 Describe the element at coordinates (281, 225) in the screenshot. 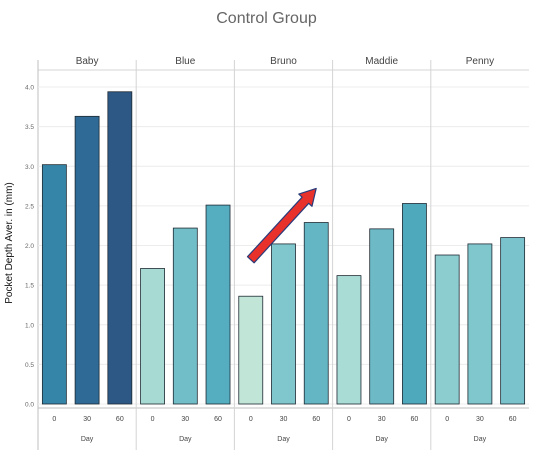

I see `trend-arrow-annotation` at that location.